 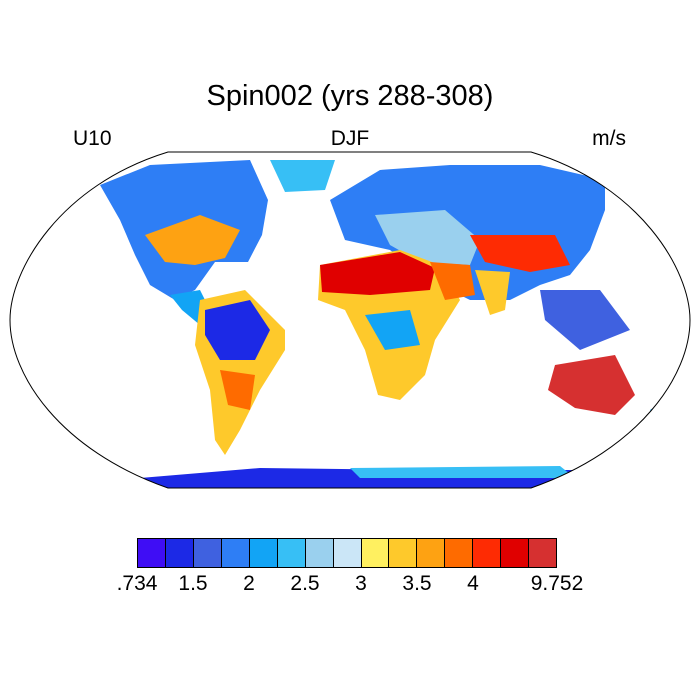 I want to click on colorbar-label: 3, so click(x=361, y=583).